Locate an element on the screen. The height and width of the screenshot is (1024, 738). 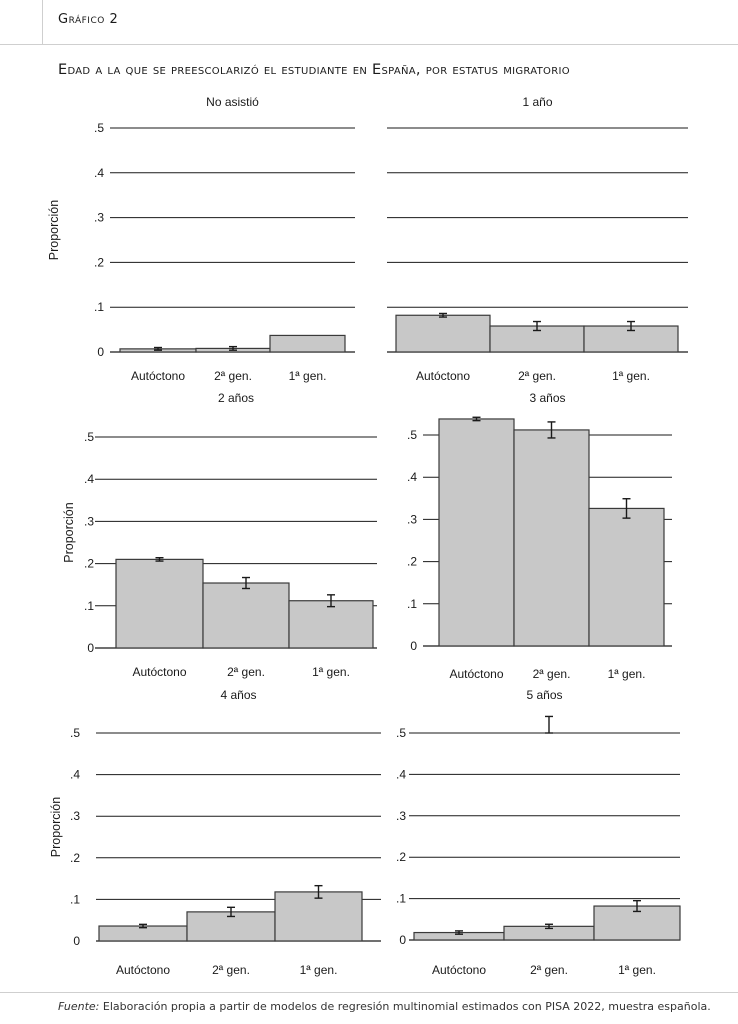
panel-1-category-label: 1ª gen. is located at coordinates (308, 376).